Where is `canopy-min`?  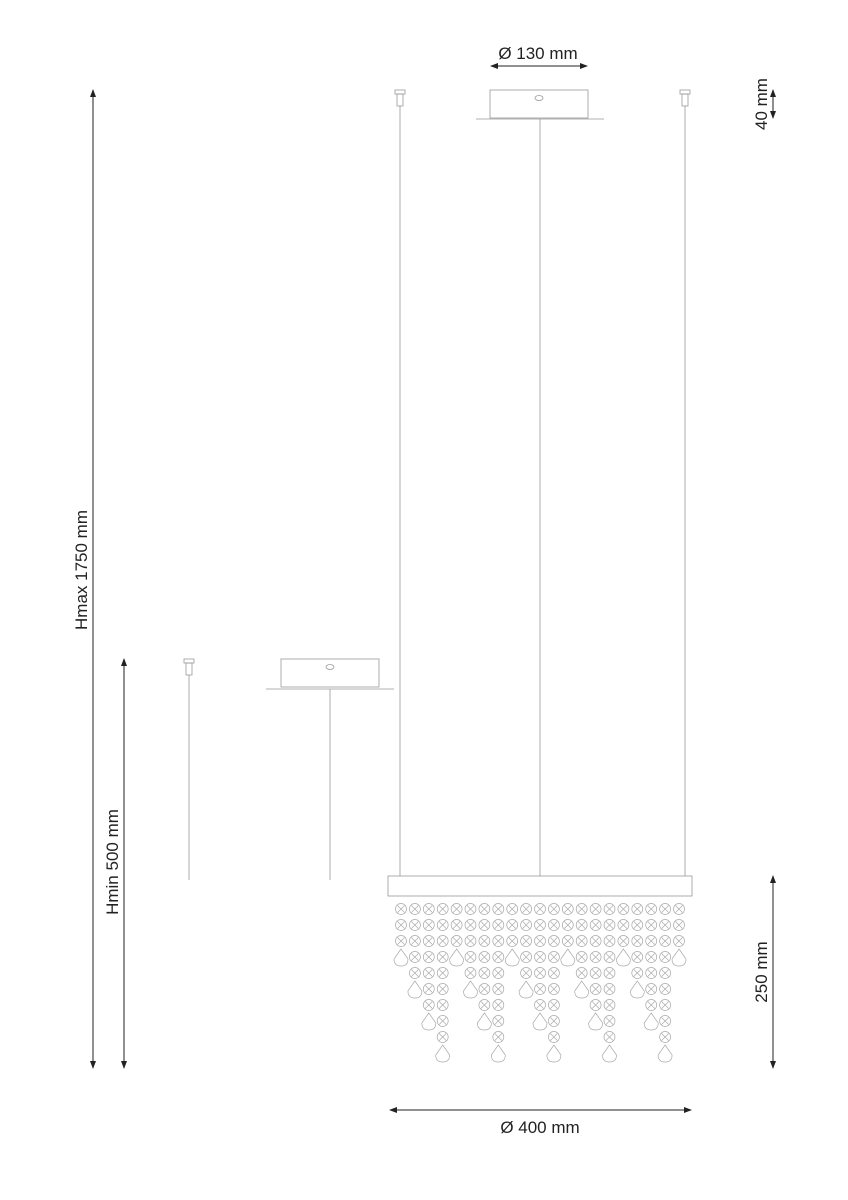 canopy-min is located at coordinates (288, 769).